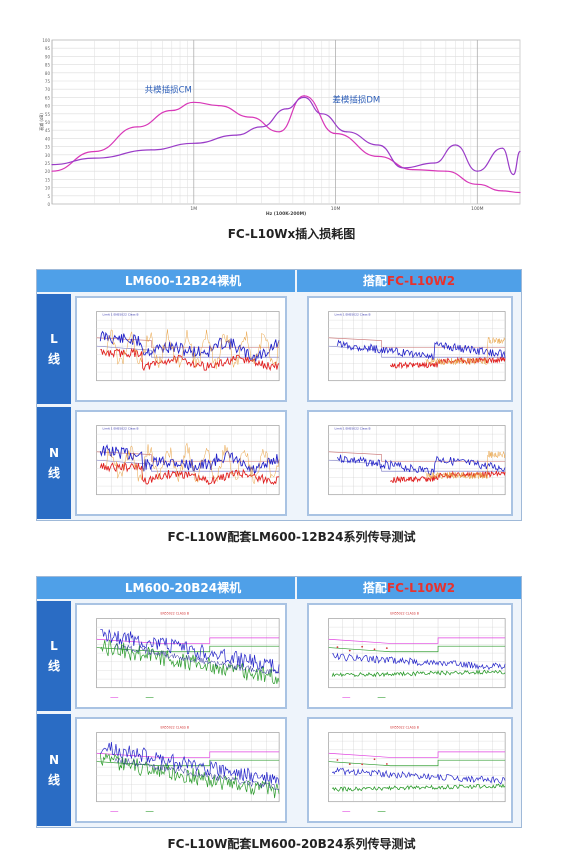  I want to click on il-y-tick: 80, so click(48, 73).